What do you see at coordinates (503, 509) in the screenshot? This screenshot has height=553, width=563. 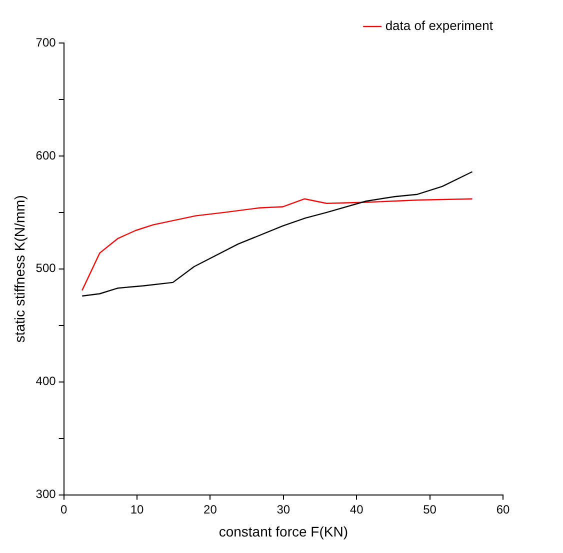 I see `x-tick-label: 60` at bounding box center [503, 509].